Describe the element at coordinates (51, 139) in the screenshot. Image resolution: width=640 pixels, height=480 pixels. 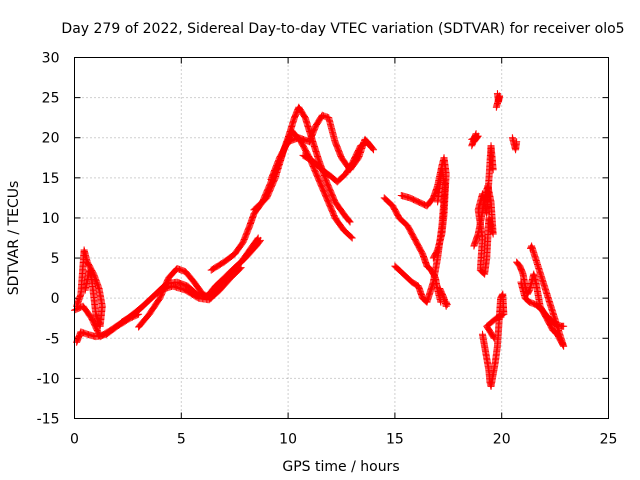
I see `y-tick-label: 20` at that location.